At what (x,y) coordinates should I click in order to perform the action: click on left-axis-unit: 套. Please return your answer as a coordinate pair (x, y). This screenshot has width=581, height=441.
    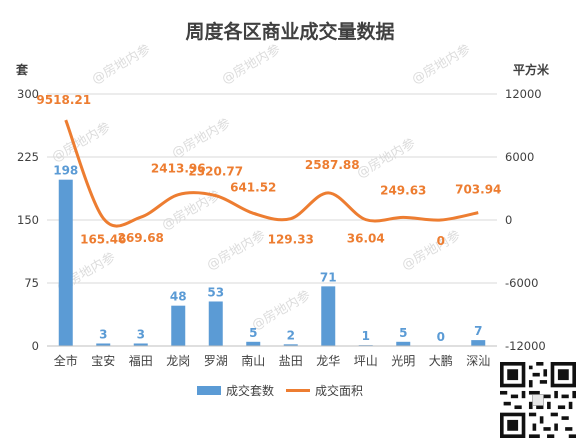
    Looking at the image, I should click on (22, 69).